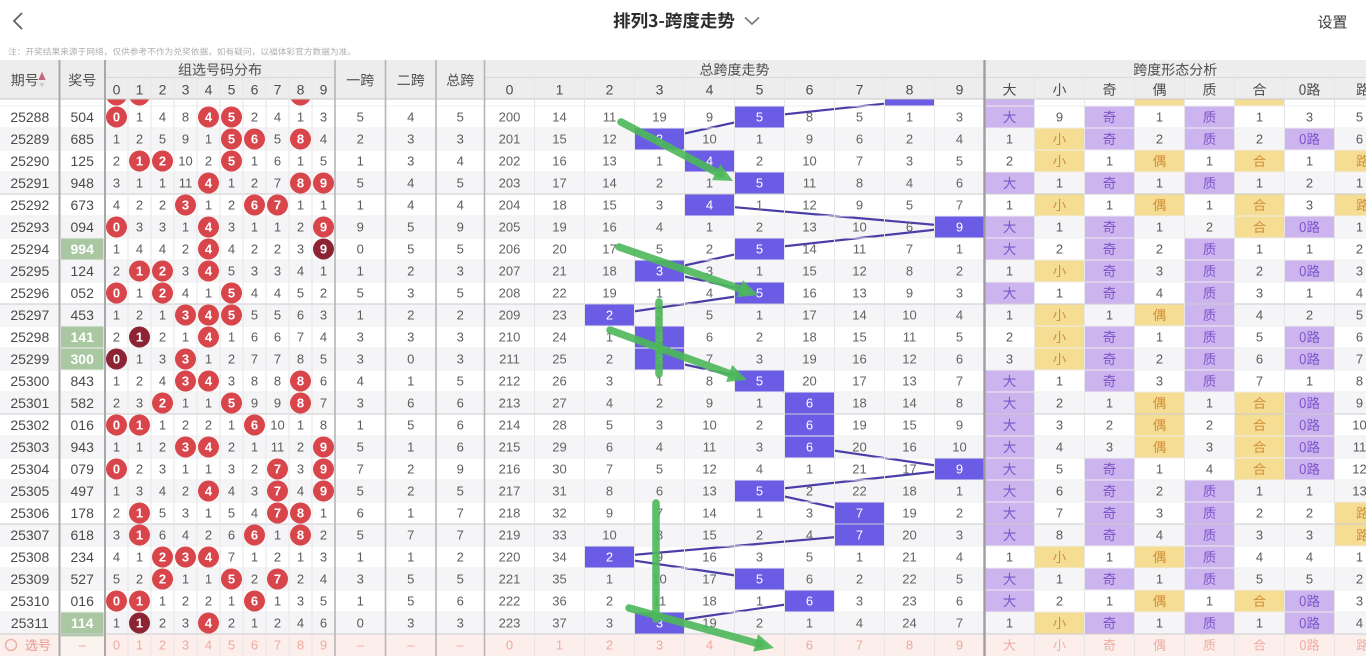 This screenshot has width=1366, height=656. I want to click on svg-text: 15, so click(559, 139).